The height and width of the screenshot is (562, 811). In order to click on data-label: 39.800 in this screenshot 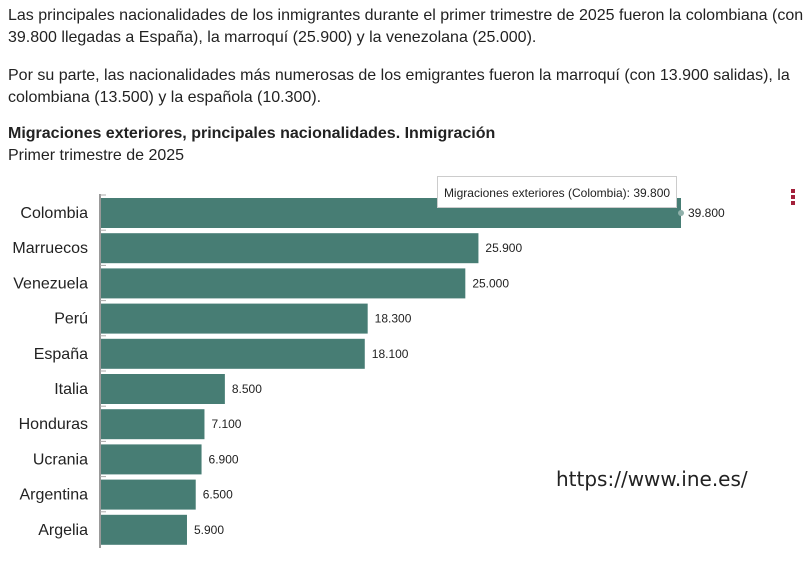, I will do `click(706, 213)`.